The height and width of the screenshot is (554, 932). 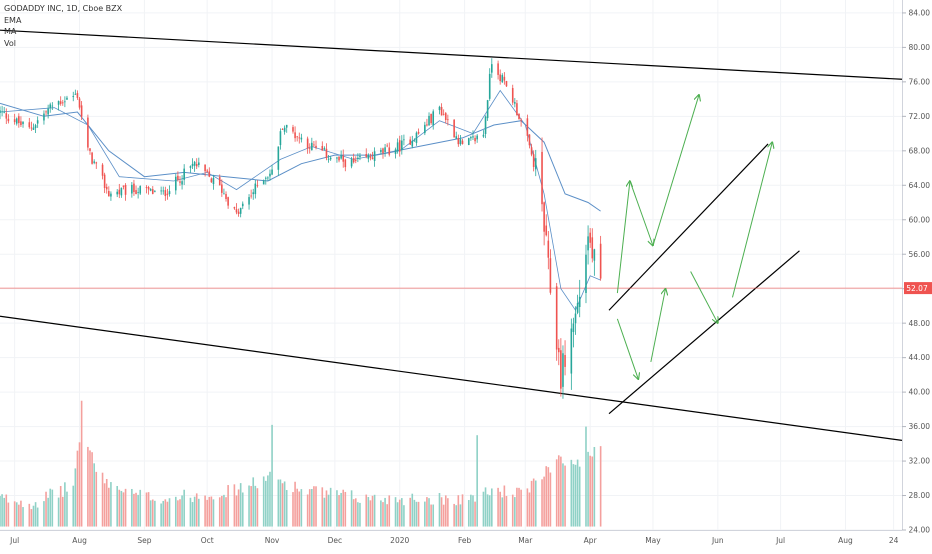 What do you see at coordinates (717, 540) in the screenshot?
I see `time-tick-label: Jun` at bounding box center [717, 540].